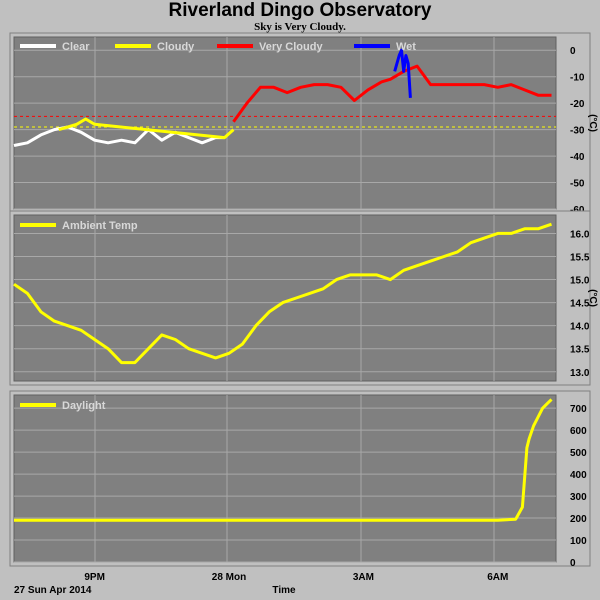 The width and height of the screenshot is (600, 600). I want to click on y-tick-label: 200, so click(578, 519).